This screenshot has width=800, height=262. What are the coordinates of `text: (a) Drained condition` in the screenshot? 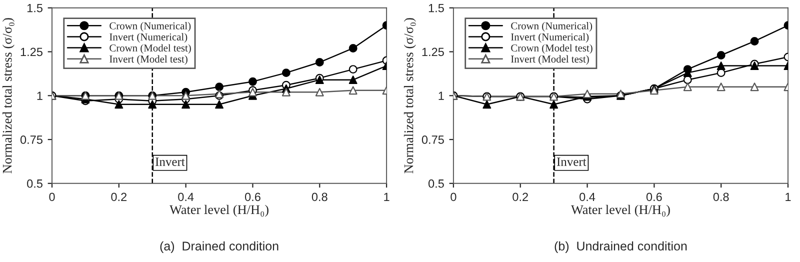 It's located at (219, 247).